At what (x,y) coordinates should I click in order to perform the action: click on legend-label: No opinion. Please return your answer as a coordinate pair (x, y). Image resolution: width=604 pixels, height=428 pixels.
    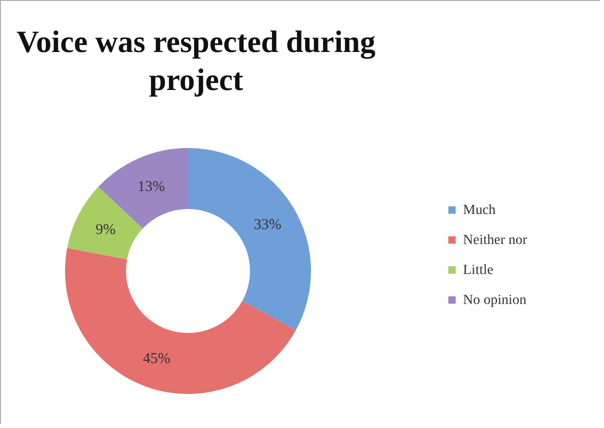
    Looking at the image, I should click on (494, 300).